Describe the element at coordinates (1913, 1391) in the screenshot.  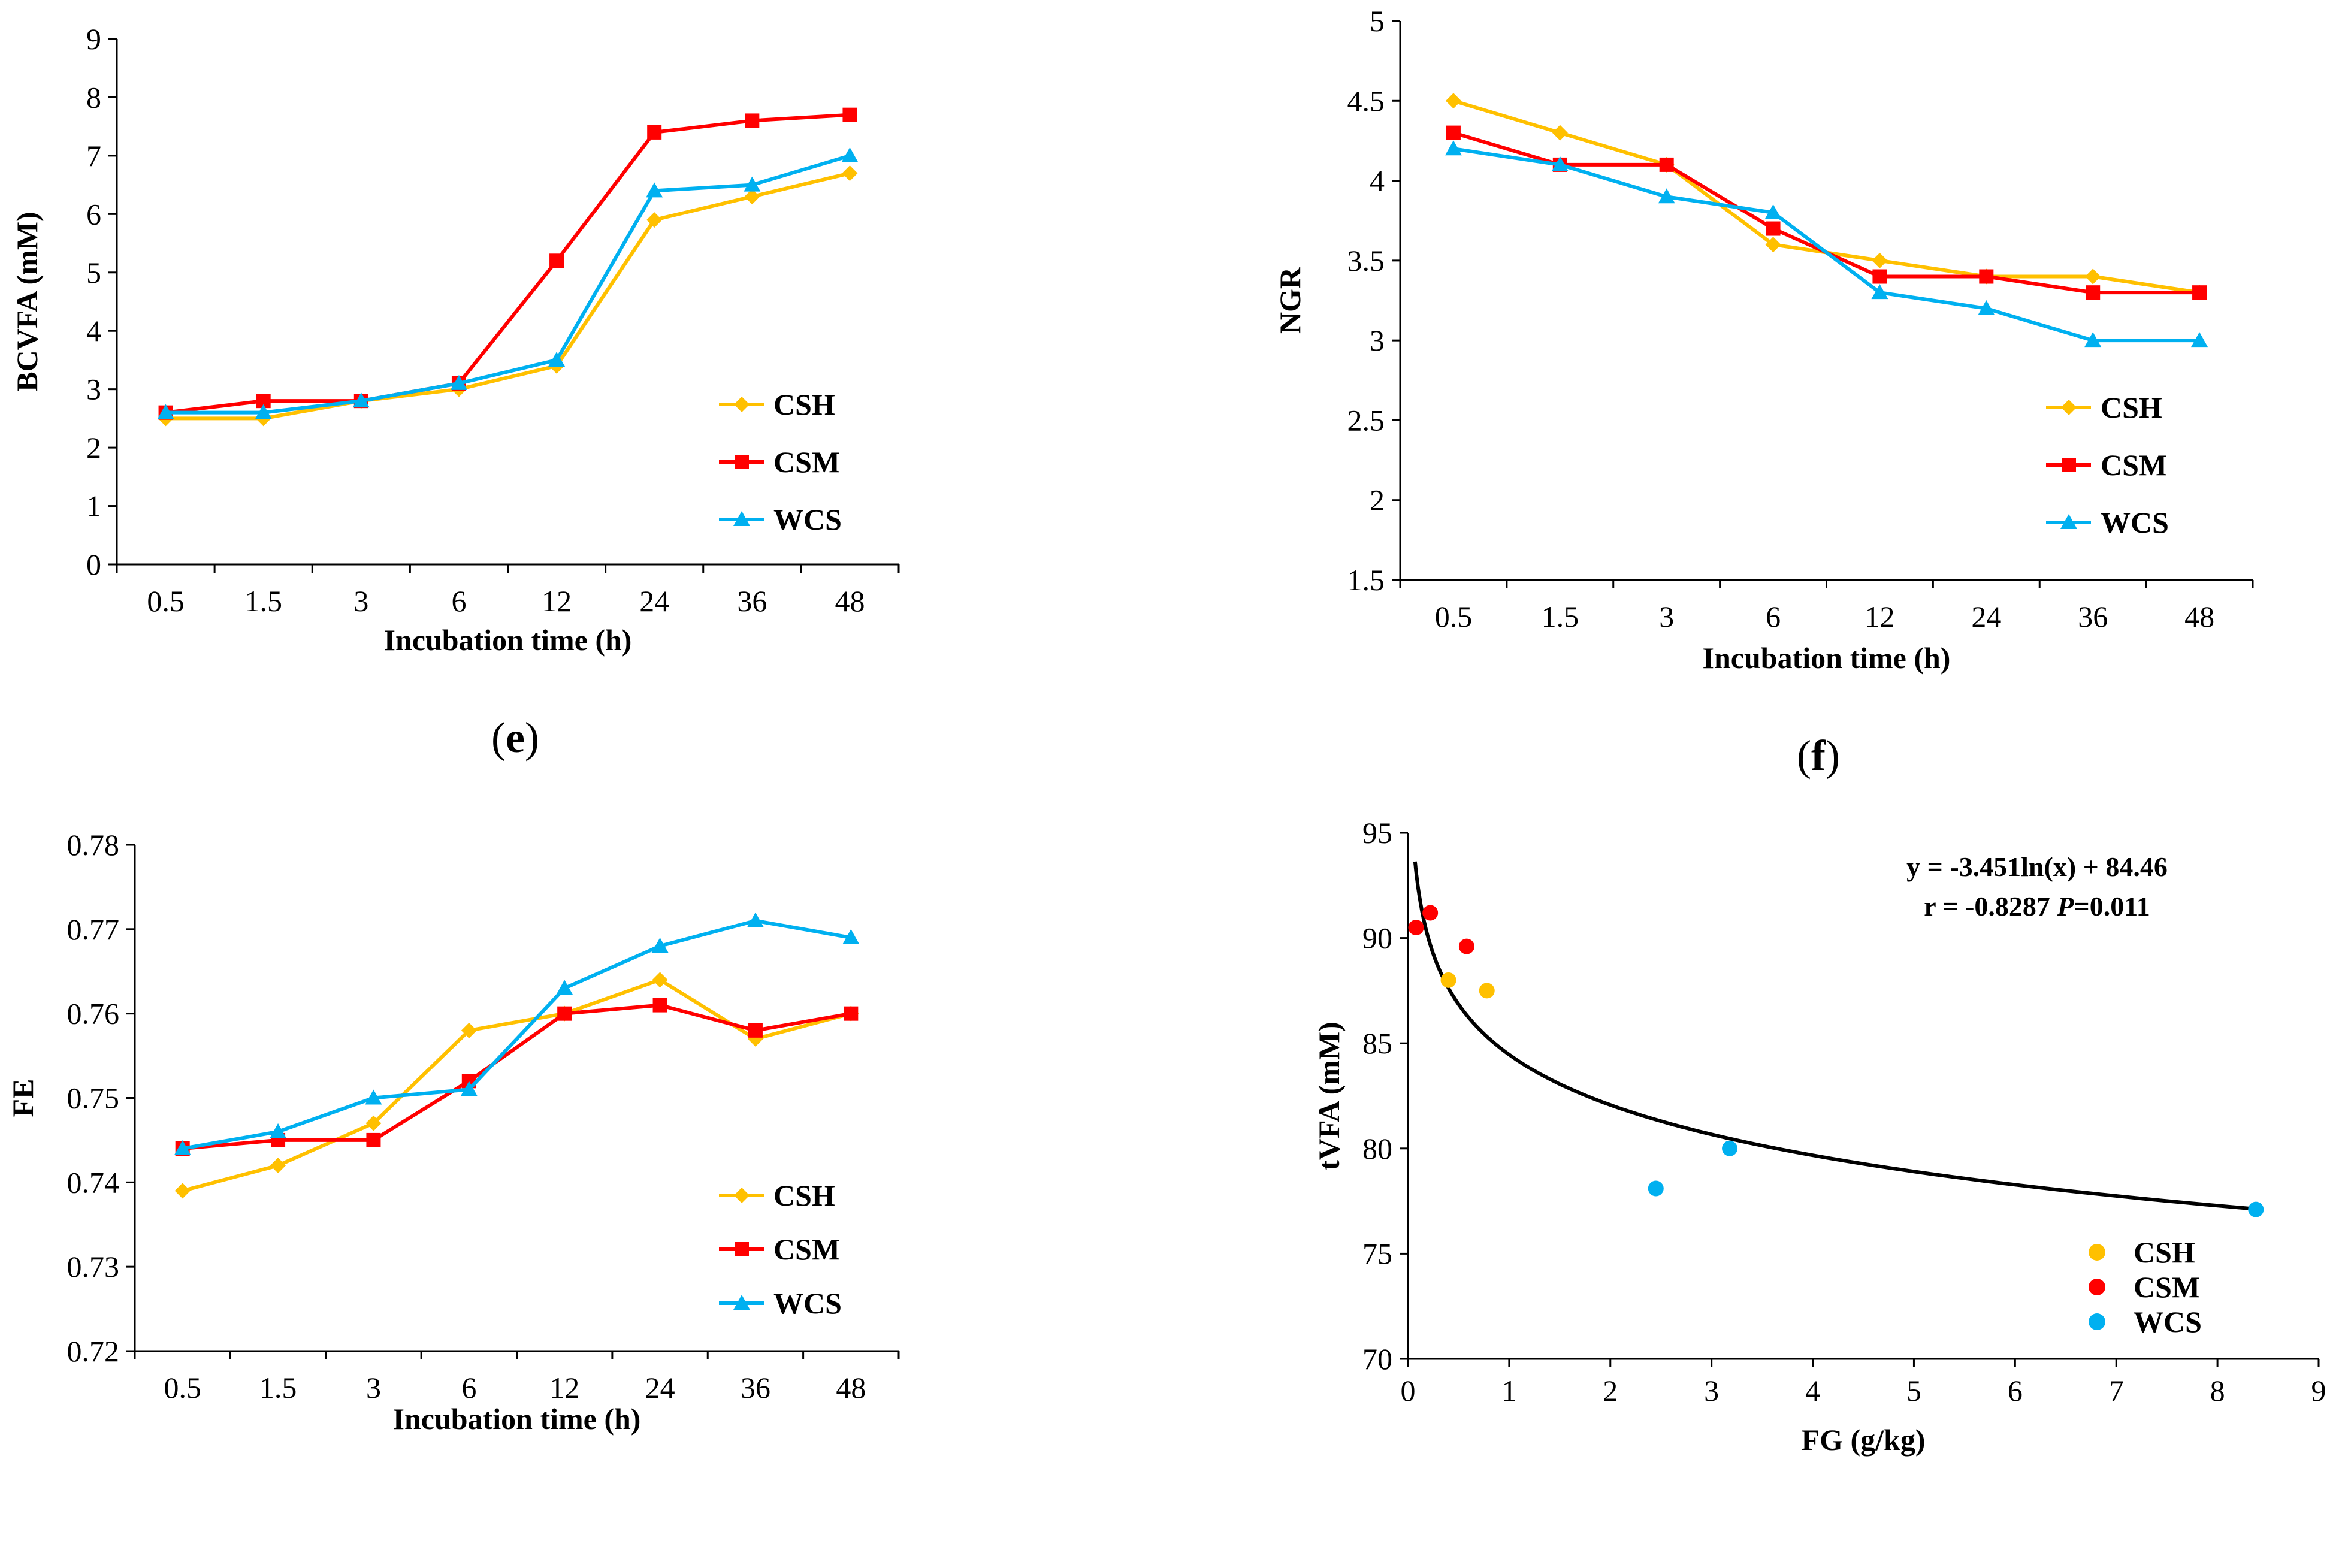
I see `x-tick-label: 5` at that location.